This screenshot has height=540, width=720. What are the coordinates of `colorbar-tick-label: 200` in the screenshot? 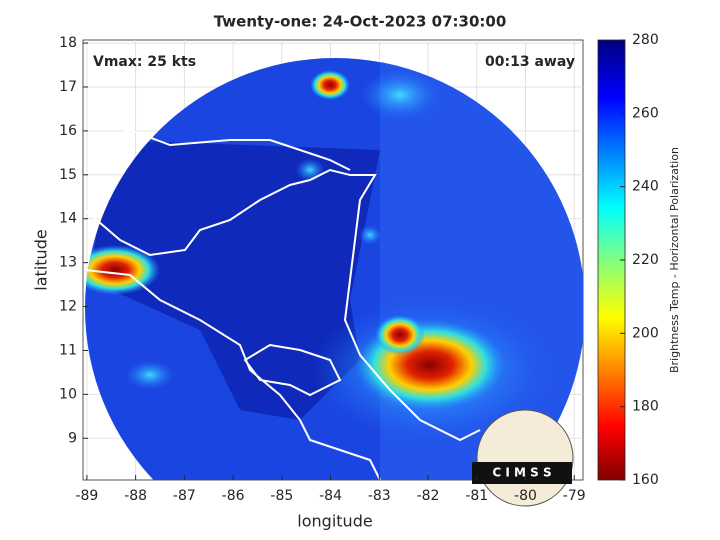 It's located at (645, 333).